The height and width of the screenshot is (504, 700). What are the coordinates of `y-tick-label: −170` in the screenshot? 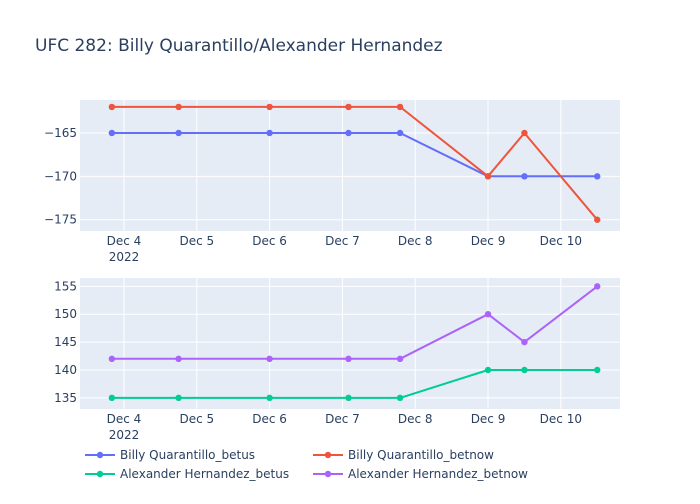 It's located at (60, 176).